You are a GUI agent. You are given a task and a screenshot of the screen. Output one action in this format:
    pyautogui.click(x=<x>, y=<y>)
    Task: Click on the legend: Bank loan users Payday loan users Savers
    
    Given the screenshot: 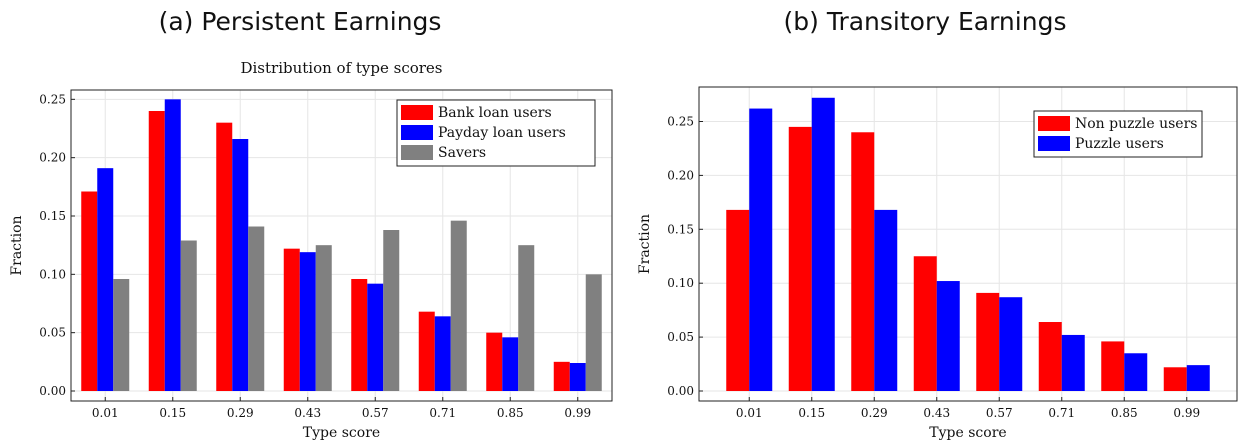 What is the action you would take?
    pyautogui.click(x=496, y=133)
    